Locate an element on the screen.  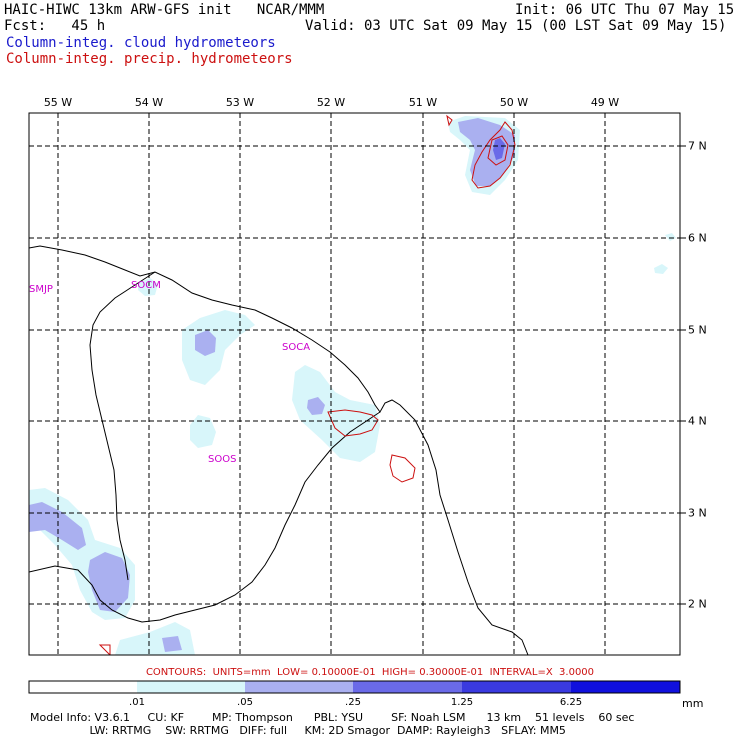
lon-label-51w: 51 W is located at coordinates (423, 102).